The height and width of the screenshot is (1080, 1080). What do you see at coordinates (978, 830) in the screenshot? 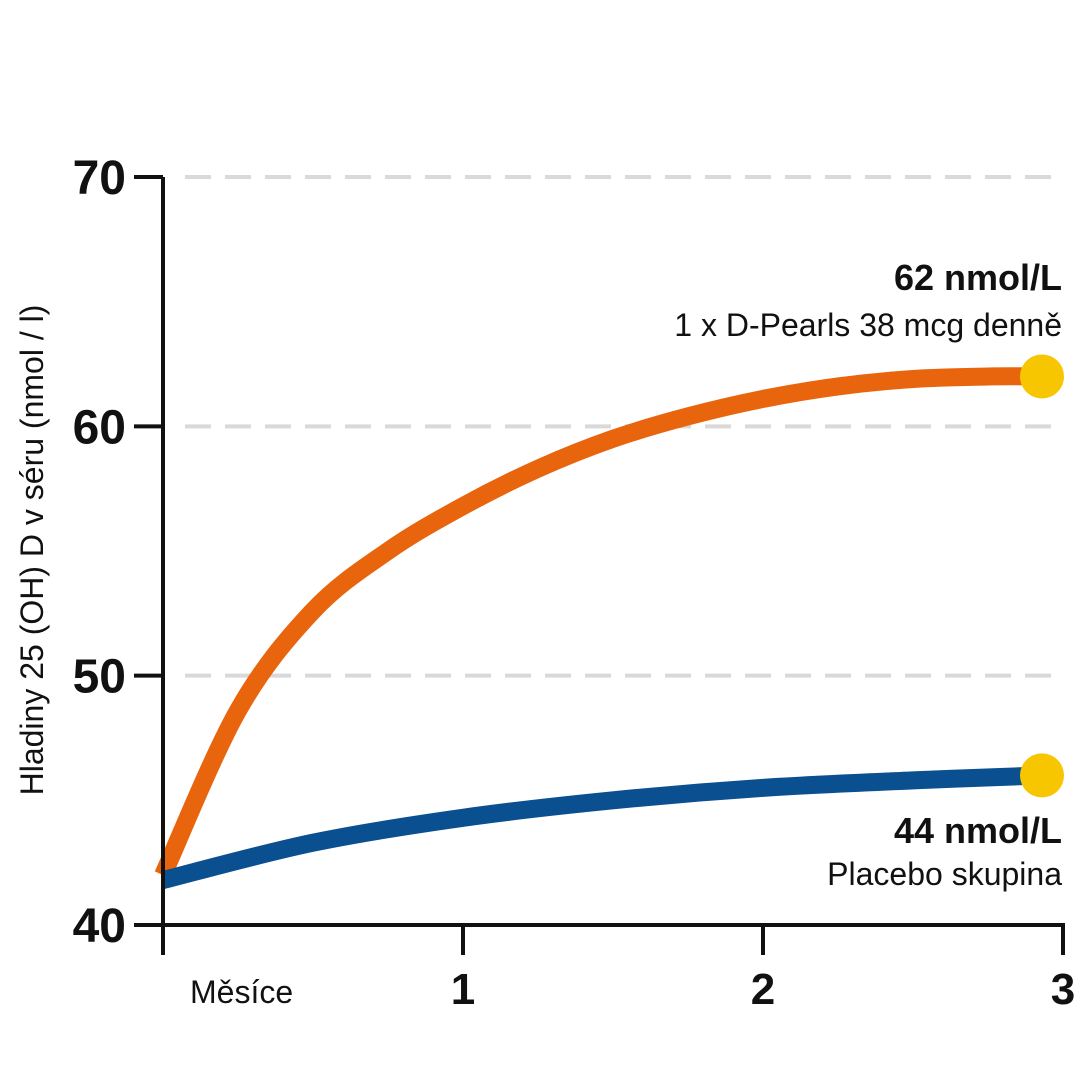
I see `annotation-value-placebo: 44 nmol/L` at bounding box center [978, 830].